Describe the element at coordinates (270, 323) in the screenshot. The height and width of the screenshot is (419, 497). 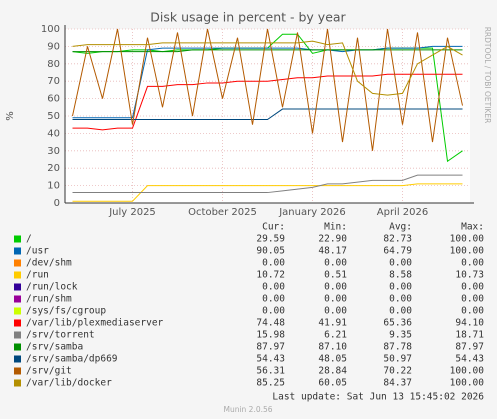
I see `legend-stat: 74.48` at that location.